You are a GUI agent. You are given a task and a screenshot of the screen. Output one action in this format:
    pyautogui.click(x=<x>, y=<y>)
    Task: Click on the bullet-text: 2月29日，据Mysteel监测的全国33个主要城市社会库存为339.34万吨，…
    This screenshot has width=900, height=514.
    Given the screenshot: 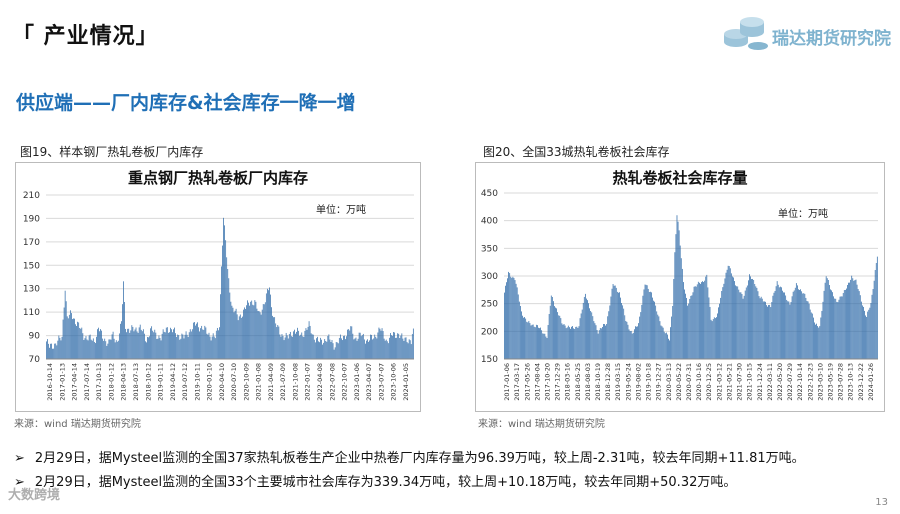 What is the action you would take?
    pyautogui.click(x=385, y=482)
    